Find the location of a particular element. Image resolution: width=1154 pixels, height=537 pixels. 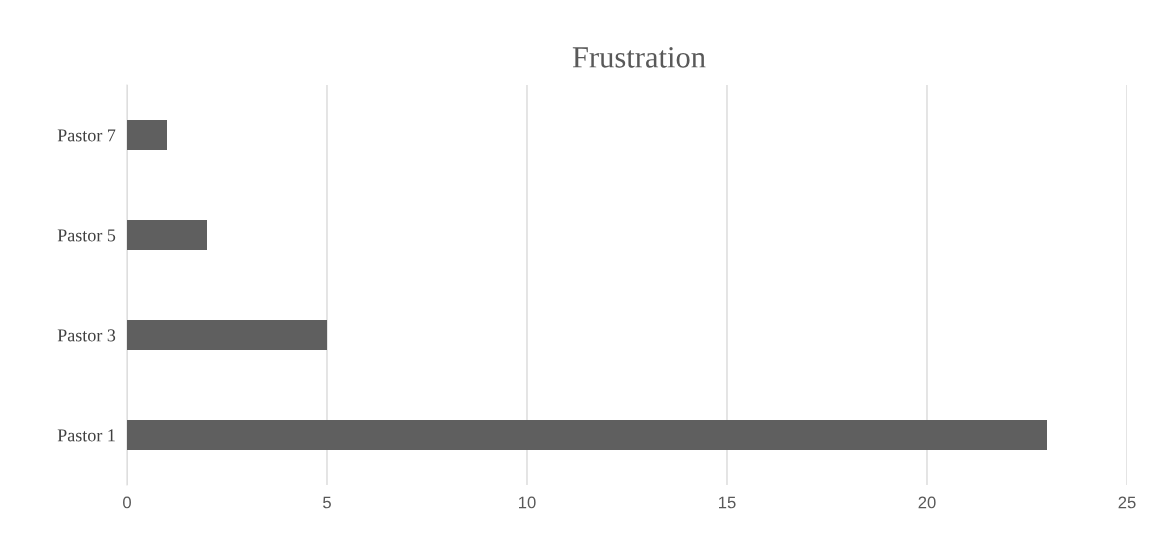

x-tick-label: 0 is located at coordinates (127, 502).